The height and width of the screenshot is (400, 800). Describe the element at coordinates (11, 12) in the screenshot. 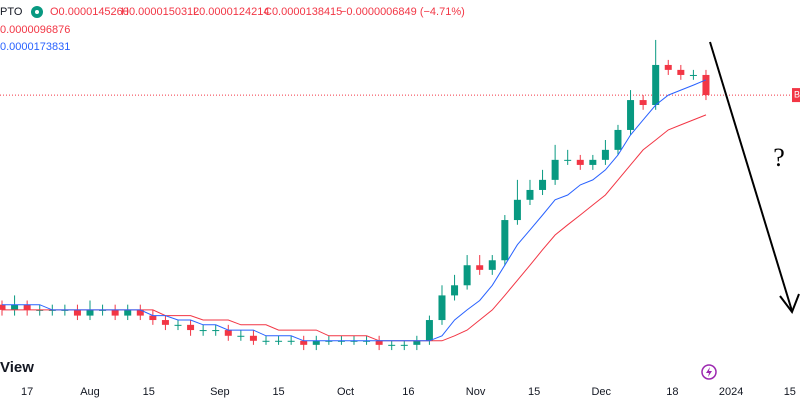

I see `symbol: PTO` at that location.